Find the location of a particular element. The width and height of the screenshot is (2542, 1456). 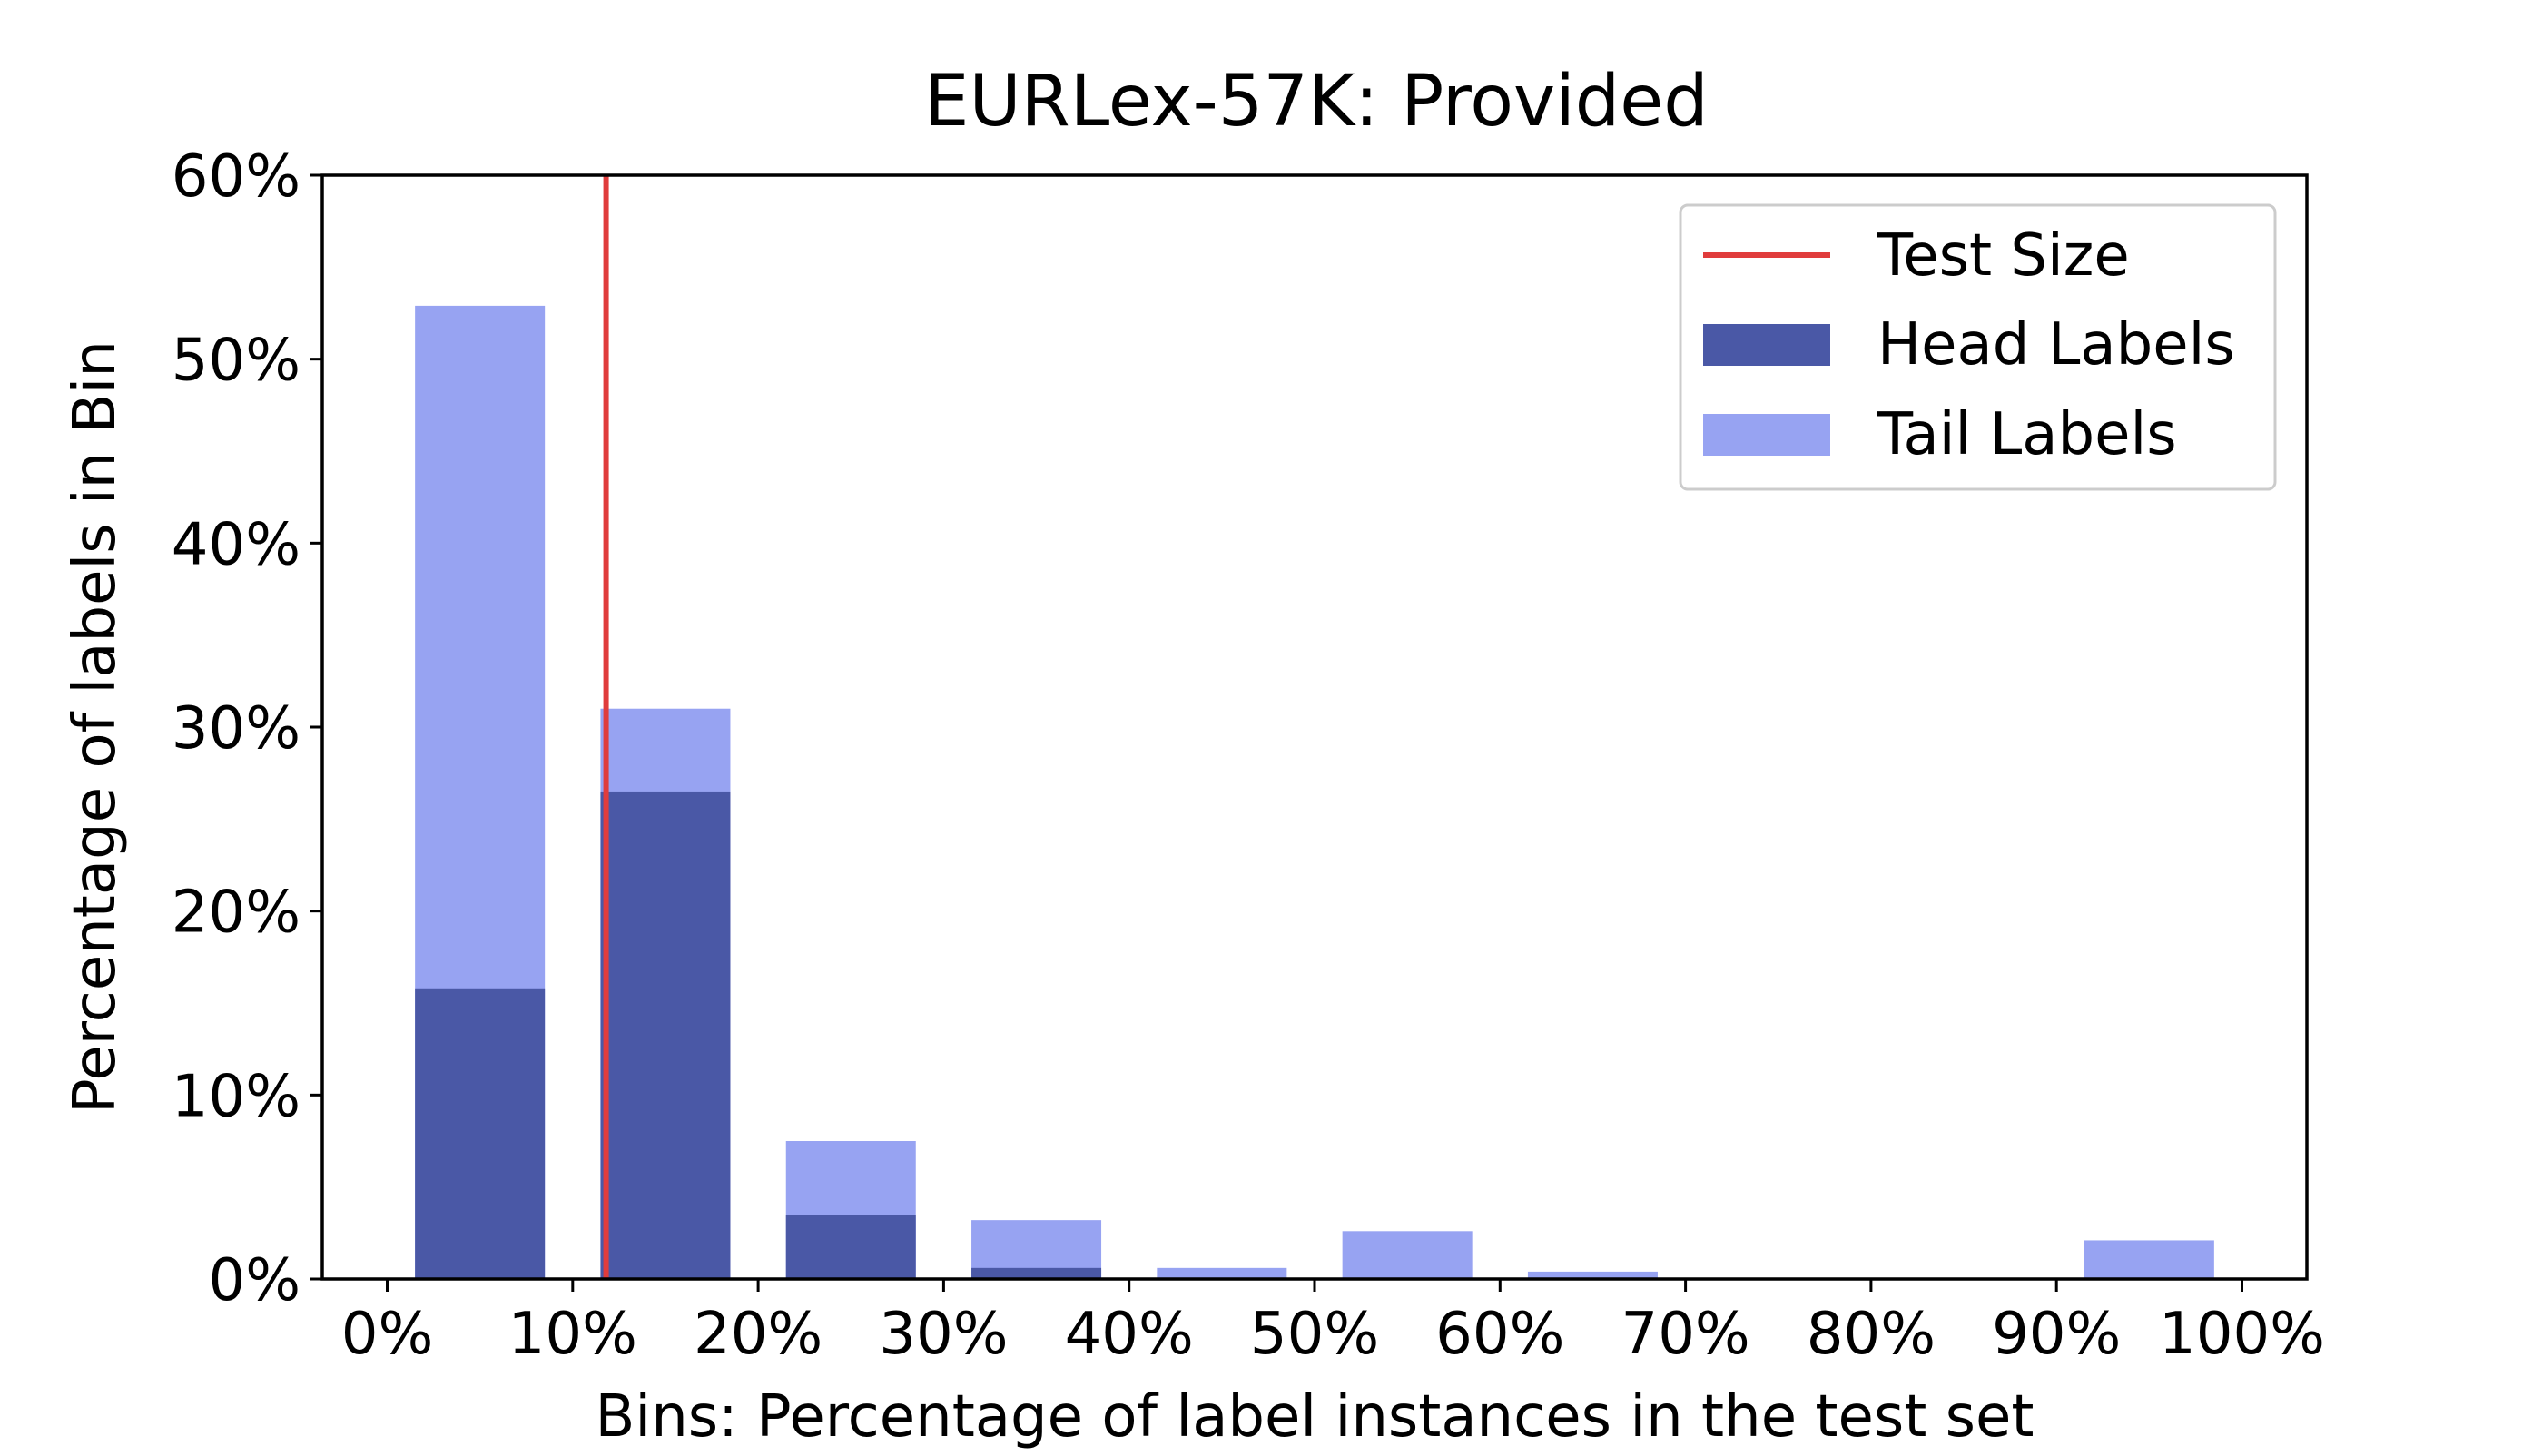

legend-head-label: Head Labels is located at coordinates (2056, 345).